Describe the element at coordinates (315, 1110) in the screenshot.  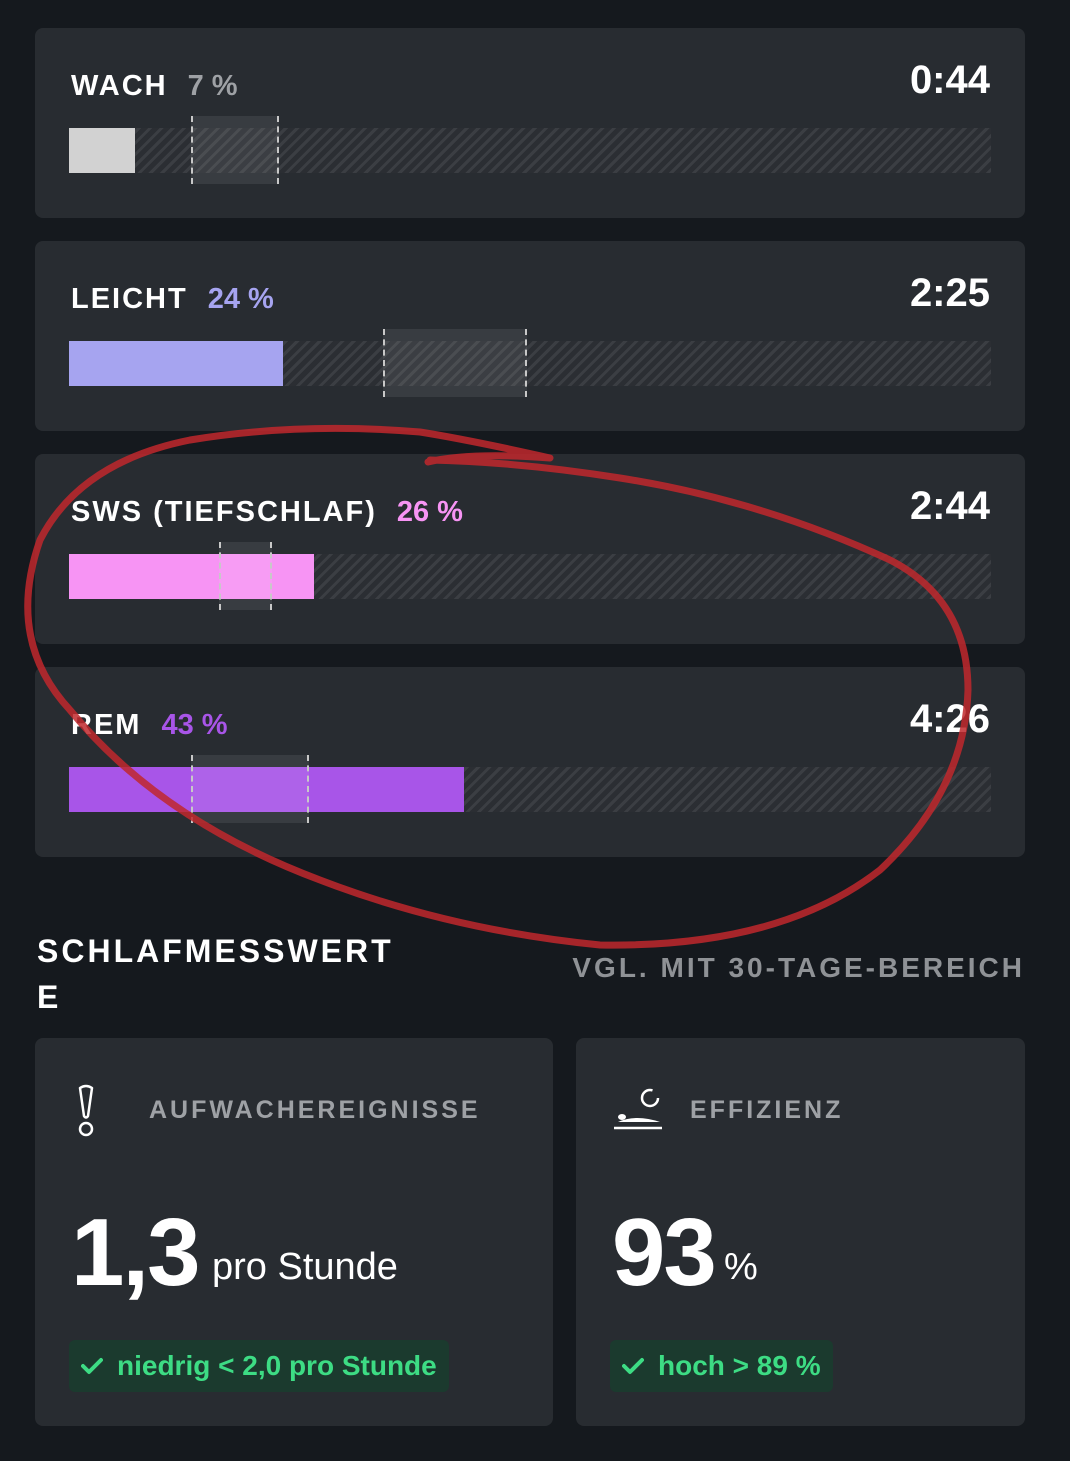
I see `metric-title: AUFWACHEREIGNISSE` at that location.